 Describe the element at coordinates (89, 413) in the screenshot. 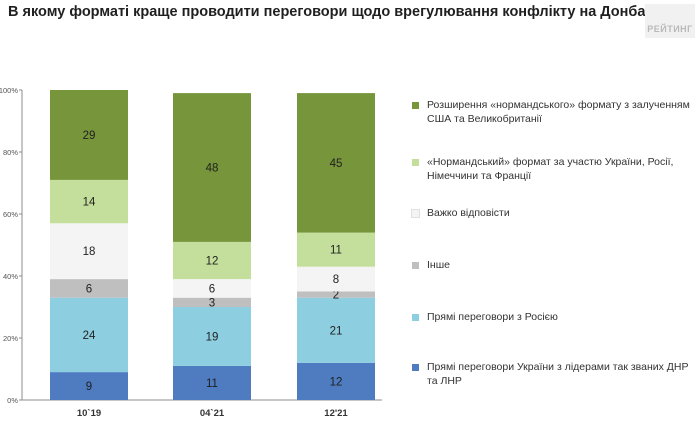

I see `x-tick-label: 10`19` at that location.